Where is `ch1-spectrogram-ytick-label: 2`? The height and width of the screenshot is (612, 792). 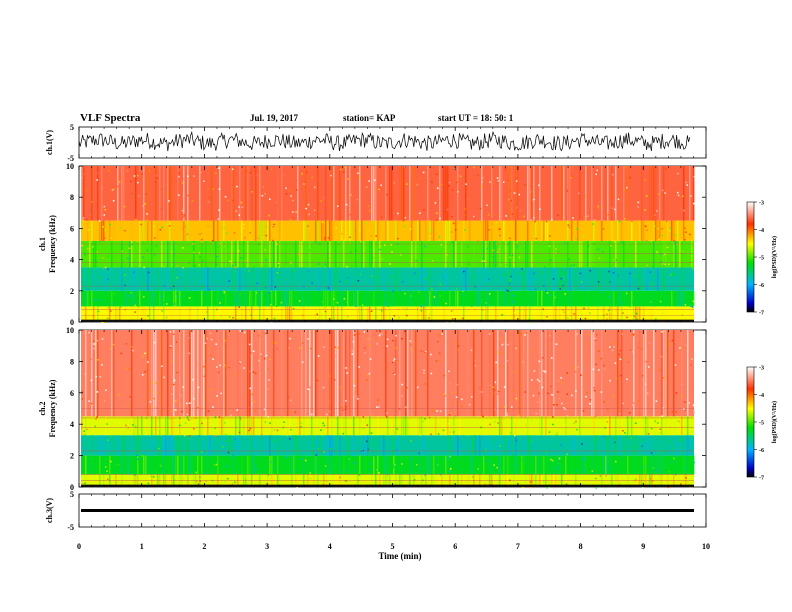
ch1-spectrogram-ytick-label: 2 is located at coordinates (72, 291).